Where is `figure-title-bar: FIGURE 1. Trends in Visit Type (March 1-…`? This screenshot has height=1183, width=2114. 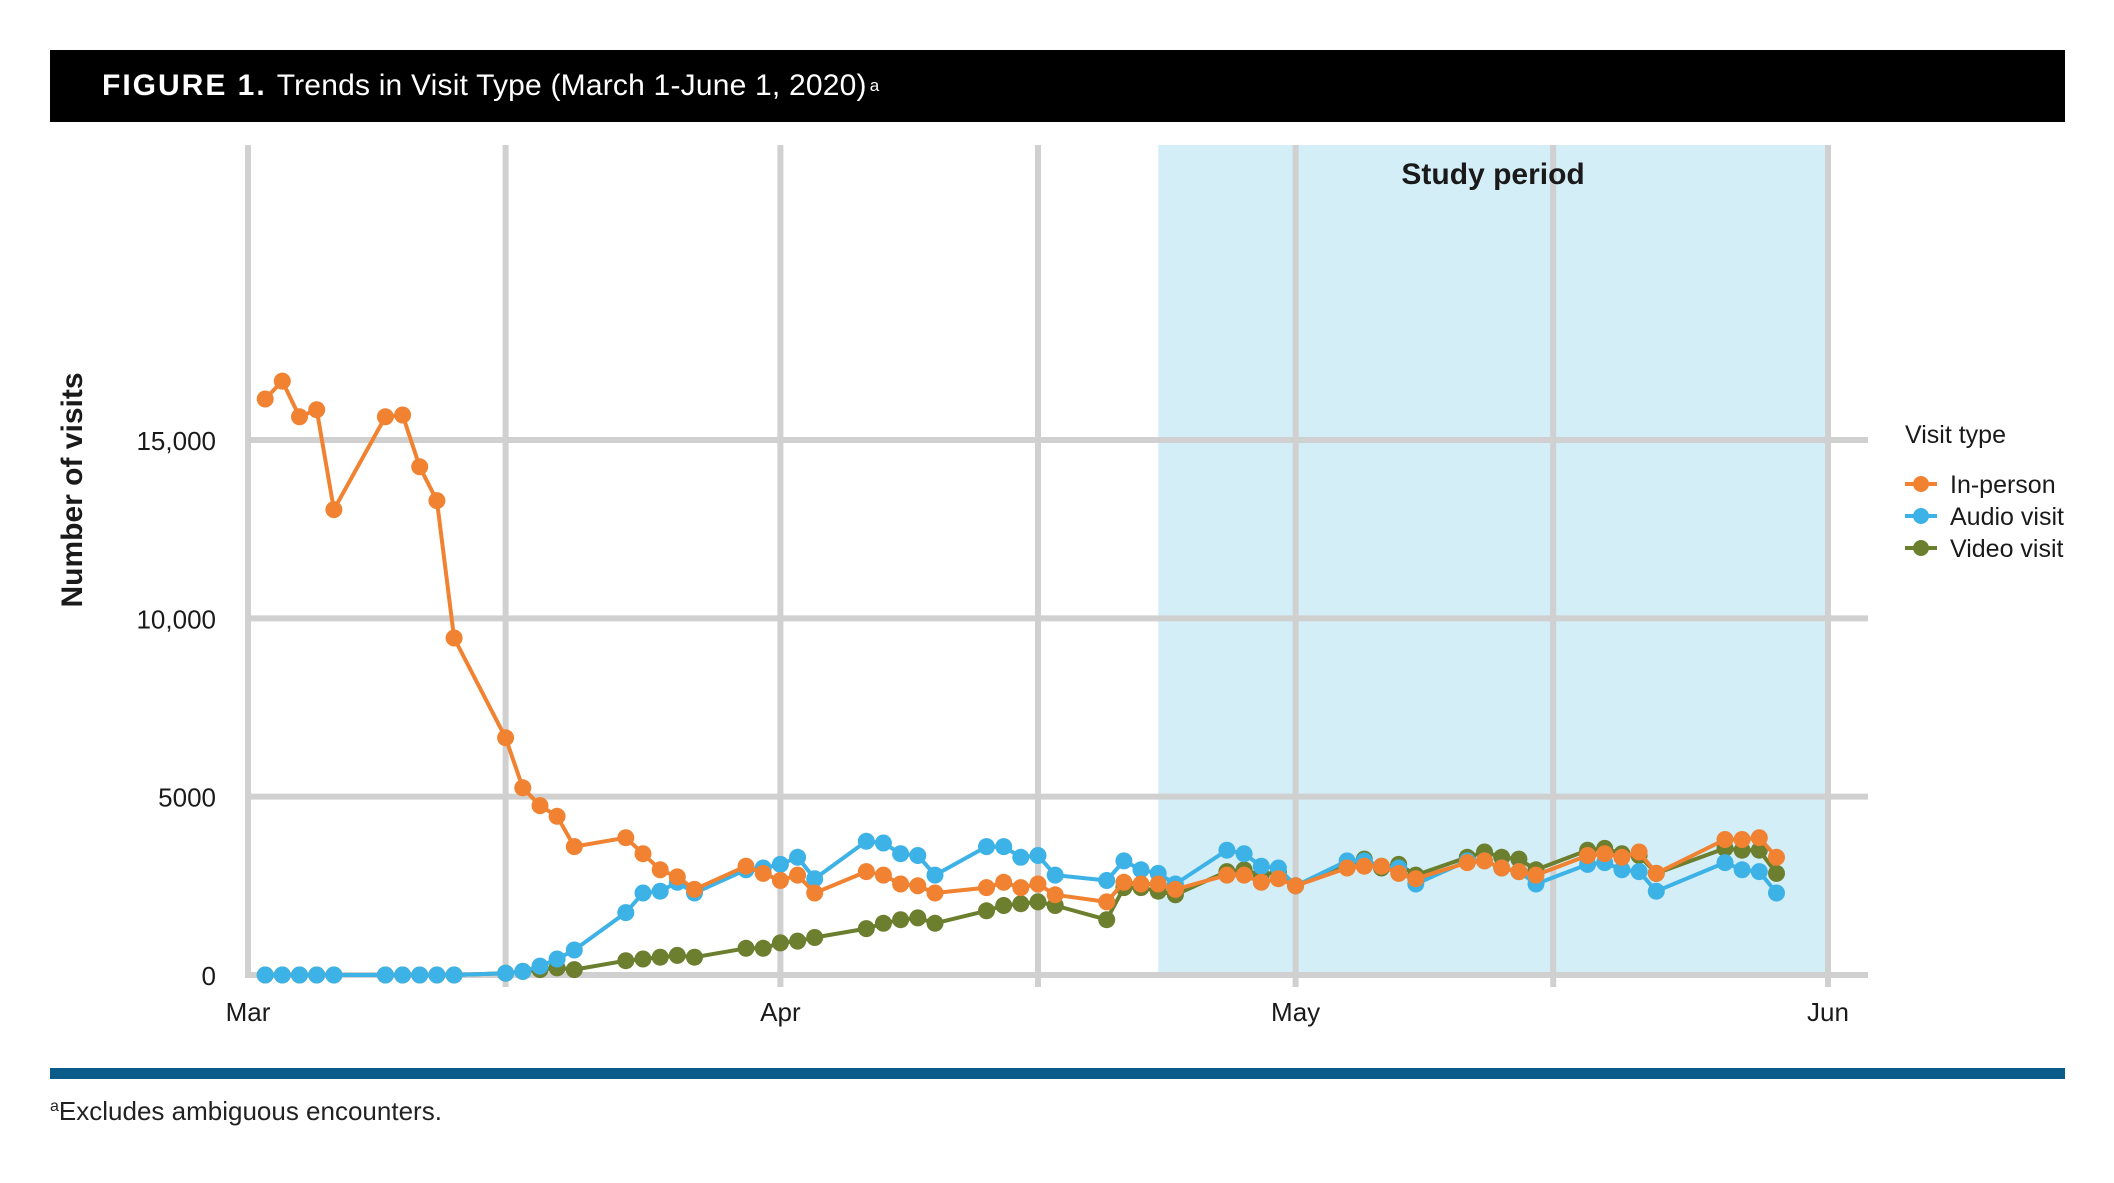
figure-title-bar: FIGURE 1. Trends in Visit Type (March 1-… is located at coordinates (1057, 86).